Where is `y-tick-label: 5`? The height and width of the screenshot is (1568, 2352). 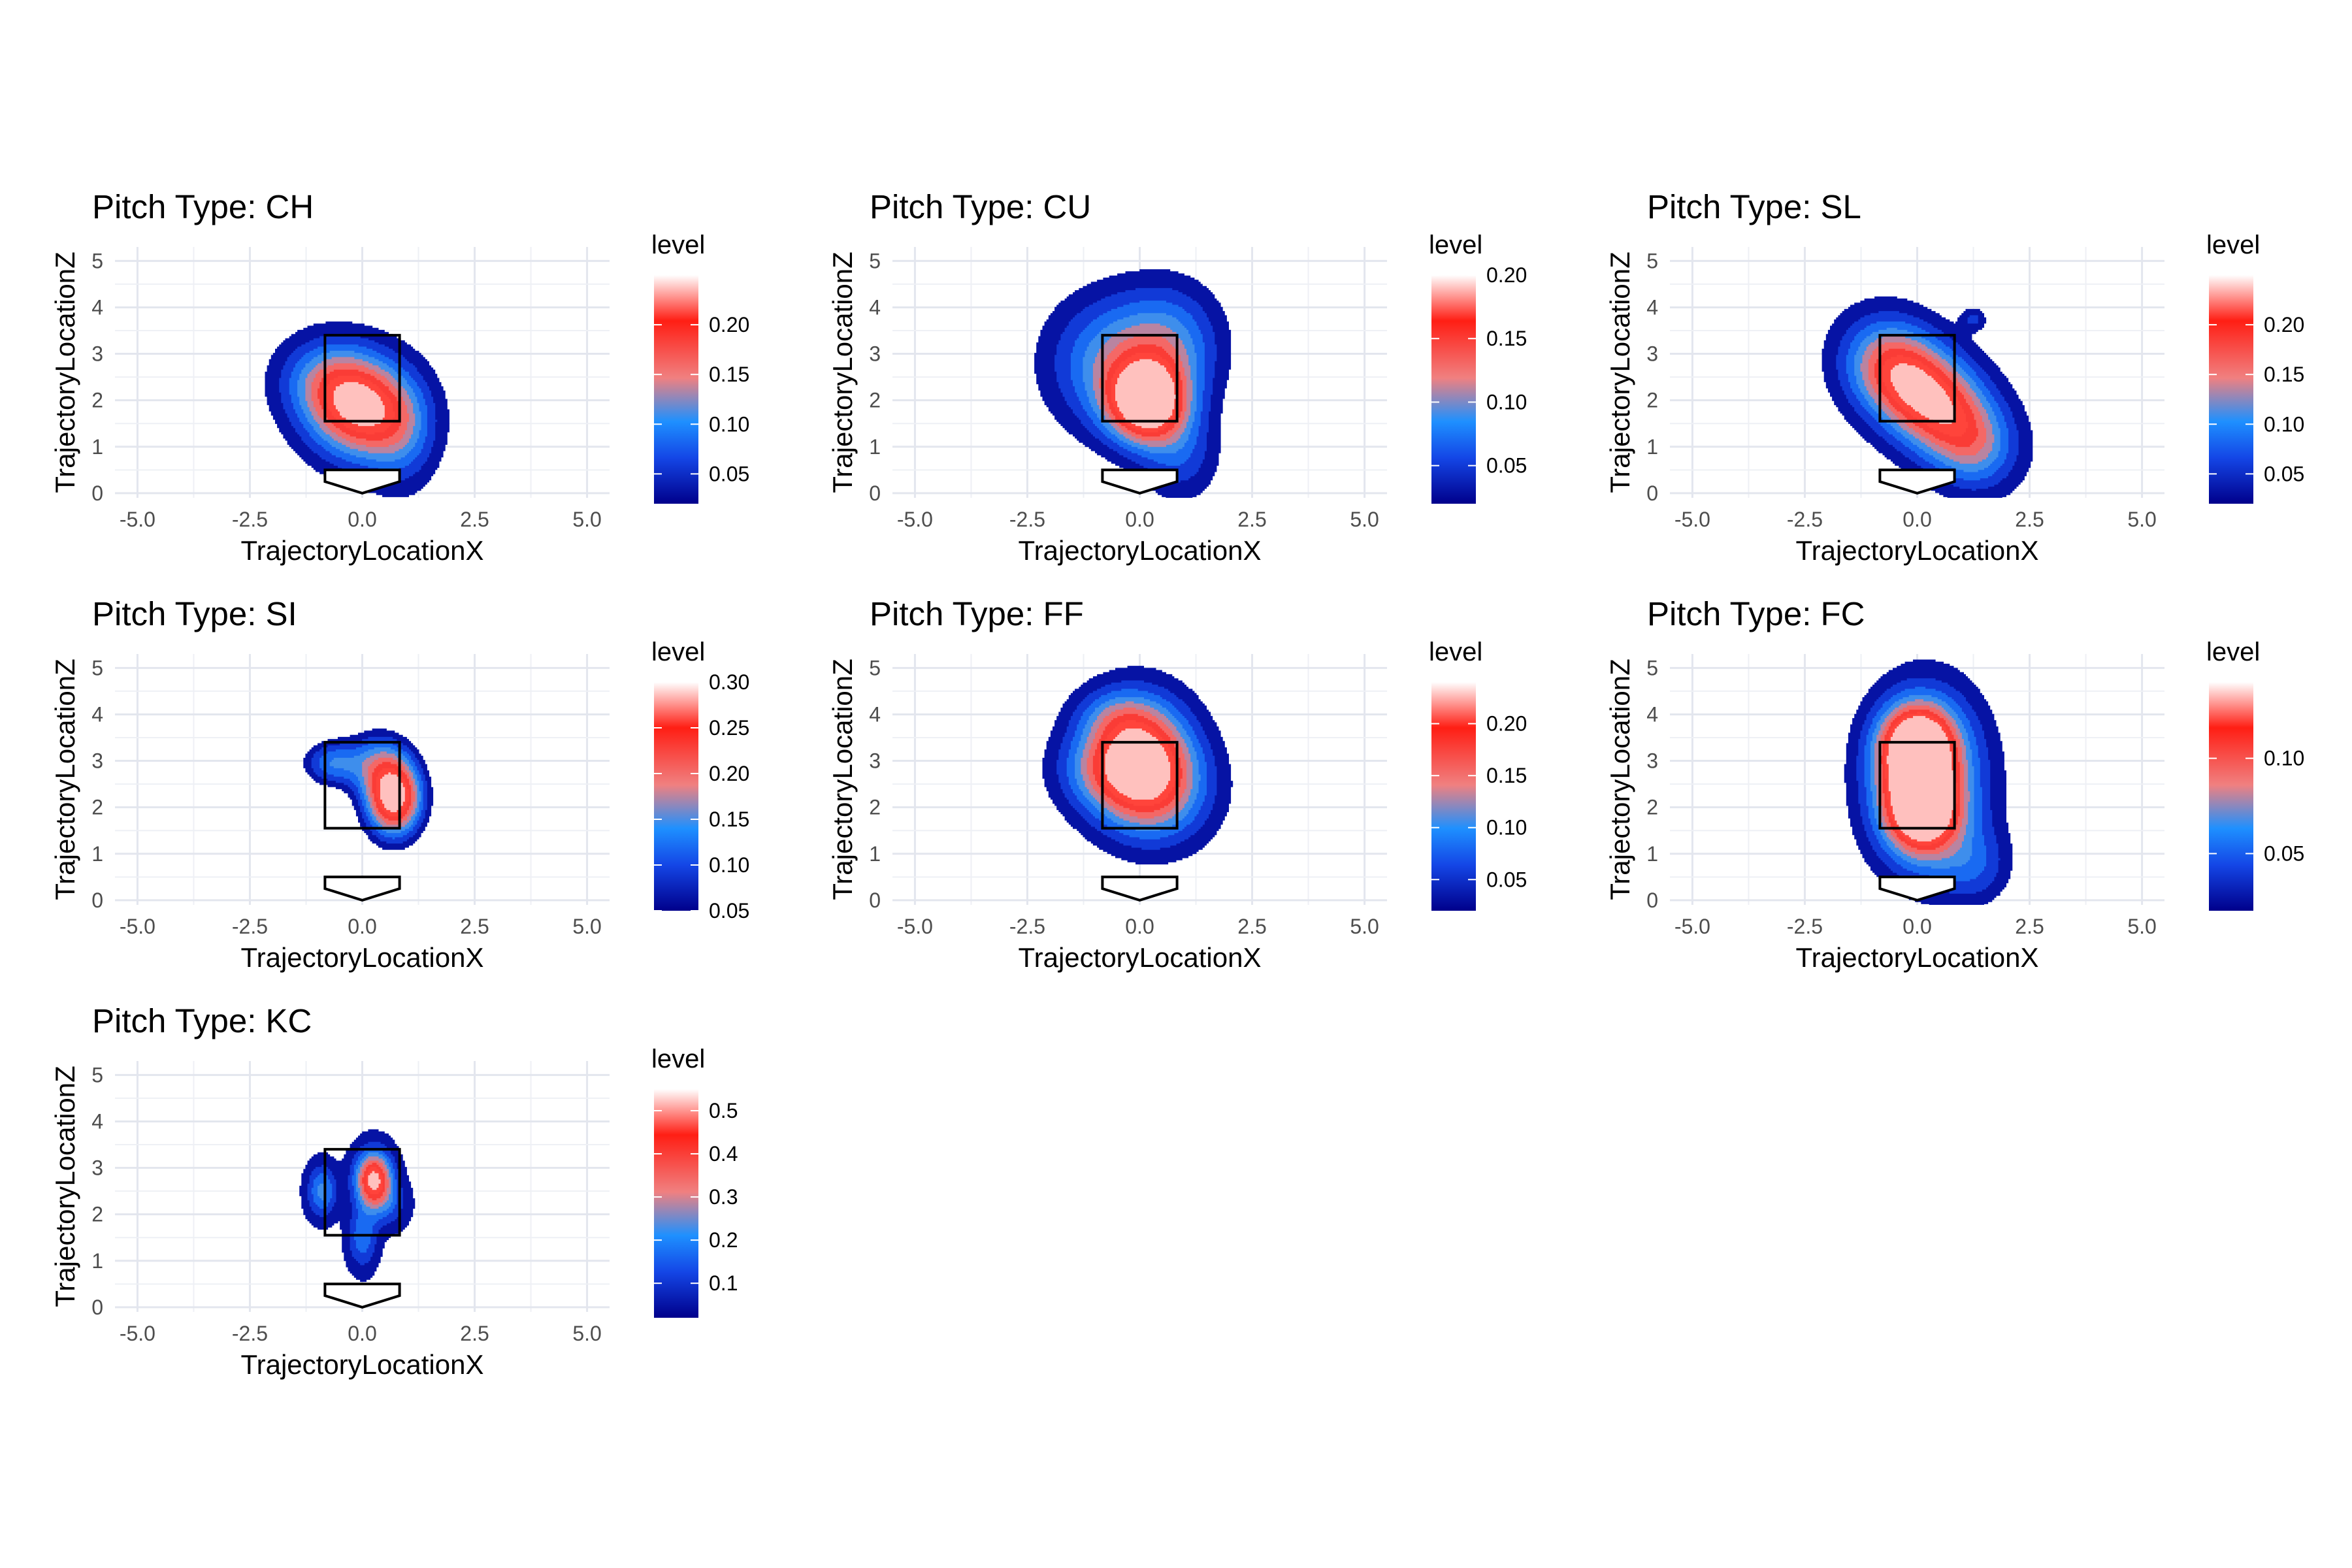
y-tick-label: 5 is located at coordinates (875, 667).